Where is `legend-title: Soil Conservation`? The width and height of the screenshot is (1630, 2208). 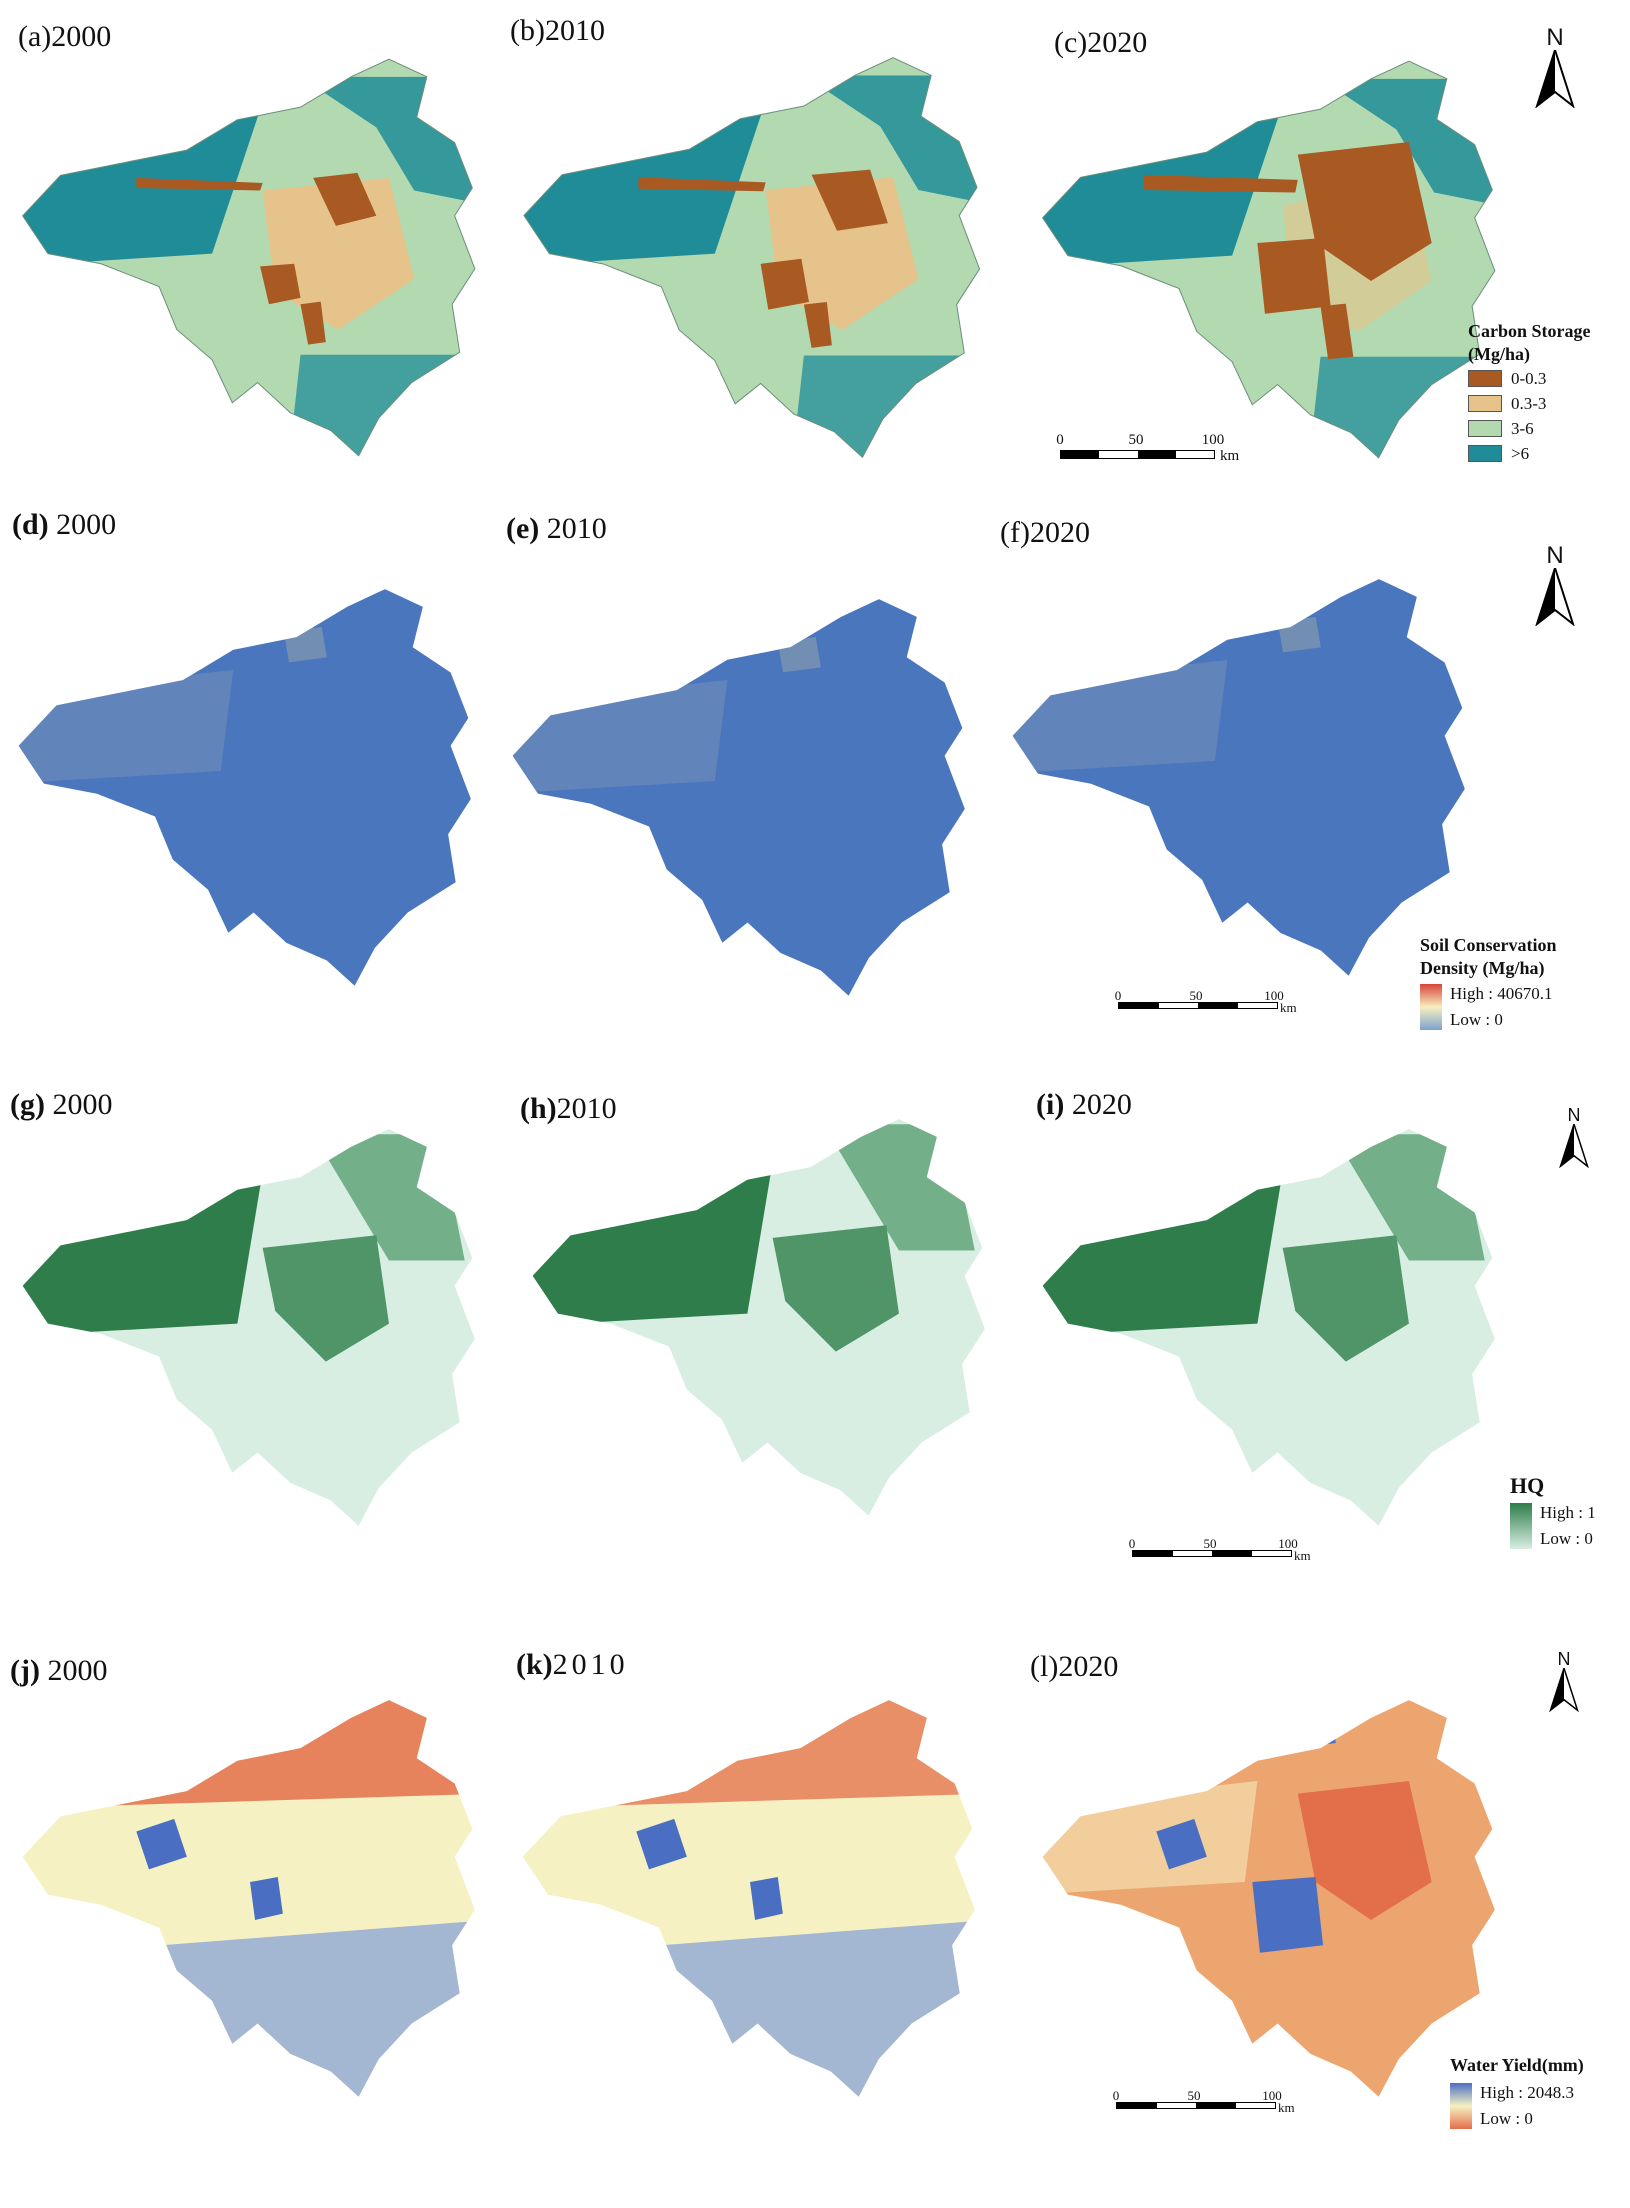
legend-title: Soil Conservation is located at coordinates (1488, 945).